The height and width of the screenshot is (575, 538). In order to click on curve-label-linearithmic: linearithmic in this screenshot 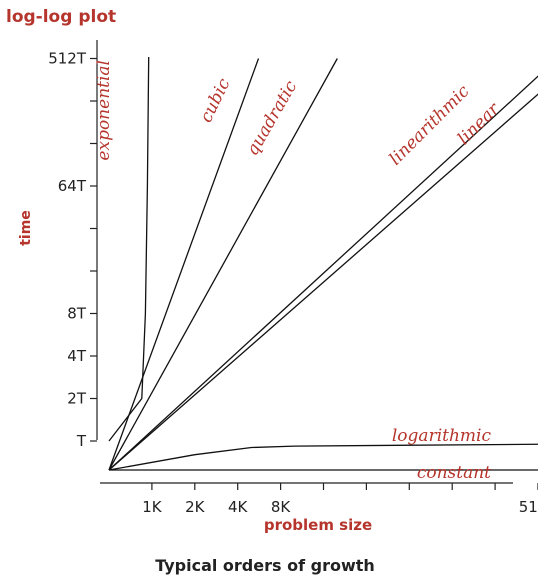, I will do `click(430, 125)`.